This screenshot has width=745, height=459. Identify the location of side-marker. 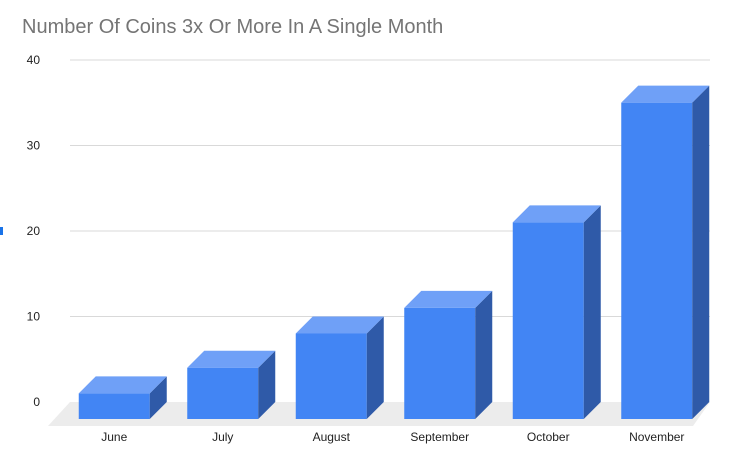
(1, 231).